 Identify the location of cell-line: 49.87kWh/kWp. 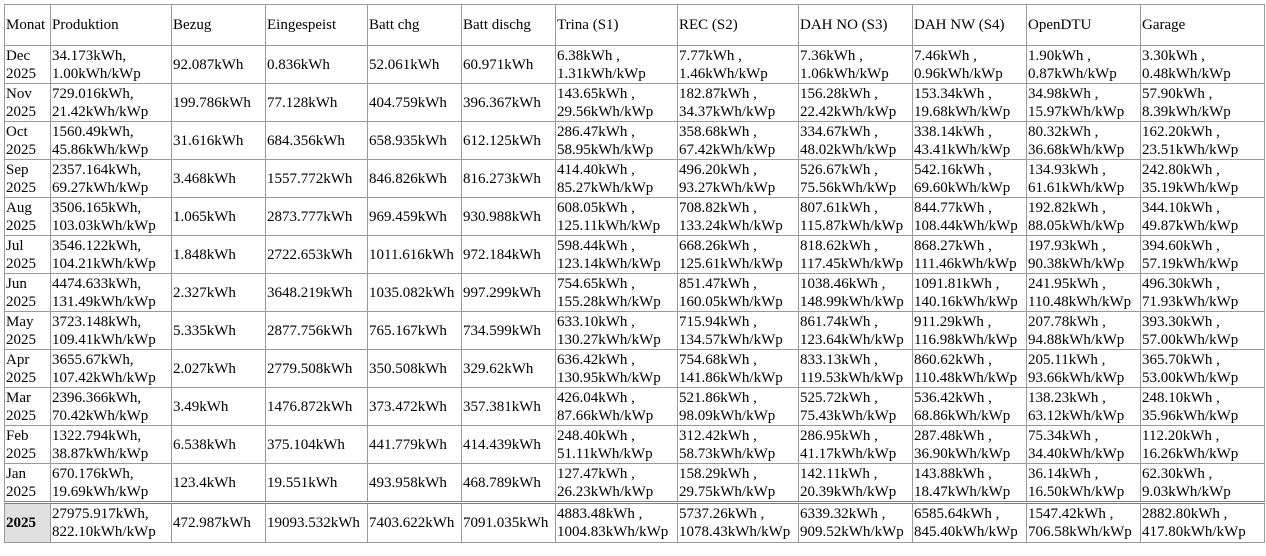
(1190, 225).